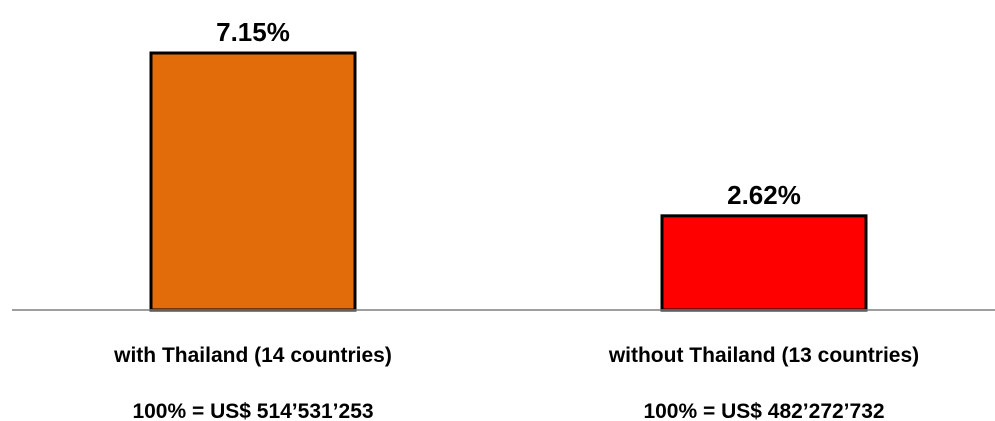 This screenshot has height=421, width=995. What do you see at coordinates (252, 355) in the screenshot?
I see `category-label-1: with Thailand (14 countries)` at bounding box center [252, 355].